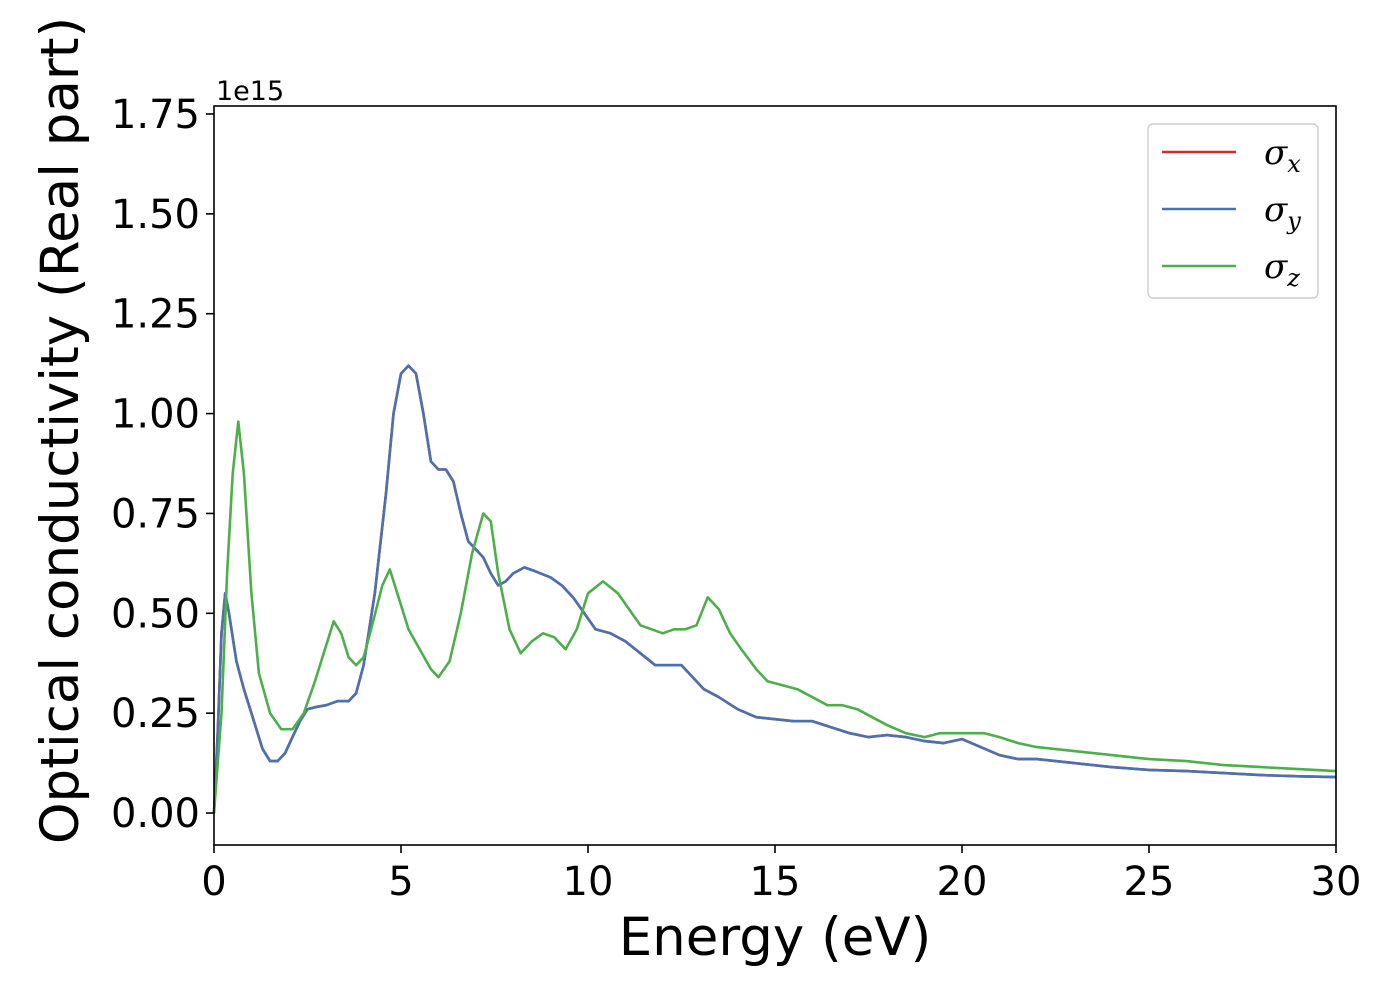 This screenshot has width=1400, height=1000. Describe the element at coordinates (1294, 164) in the screenshot. I see `legend-subscript: x` at that location.